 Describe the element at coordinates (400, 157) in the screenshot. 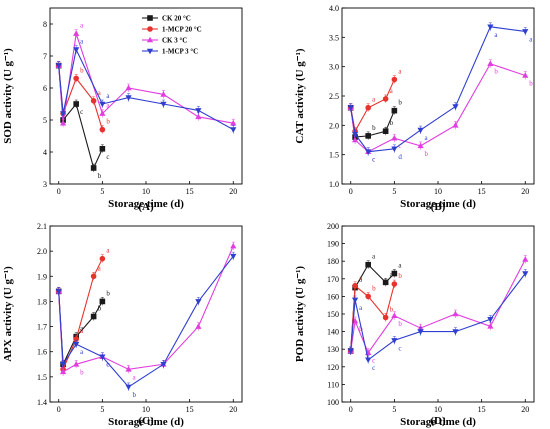

I see `significance-label: d` at that location.